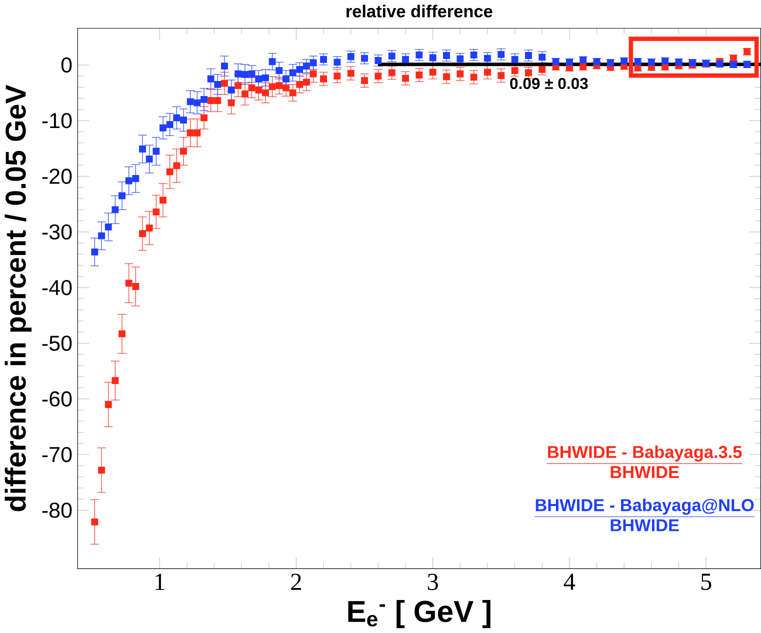 Image resolution: width=761 pixels, height=633 pixels. What do you see at coordinates (18, 298) in the screenshot?
I see `y-axis-title: difference in percent / 0.05 GeV` at bounding box center [18, 298].